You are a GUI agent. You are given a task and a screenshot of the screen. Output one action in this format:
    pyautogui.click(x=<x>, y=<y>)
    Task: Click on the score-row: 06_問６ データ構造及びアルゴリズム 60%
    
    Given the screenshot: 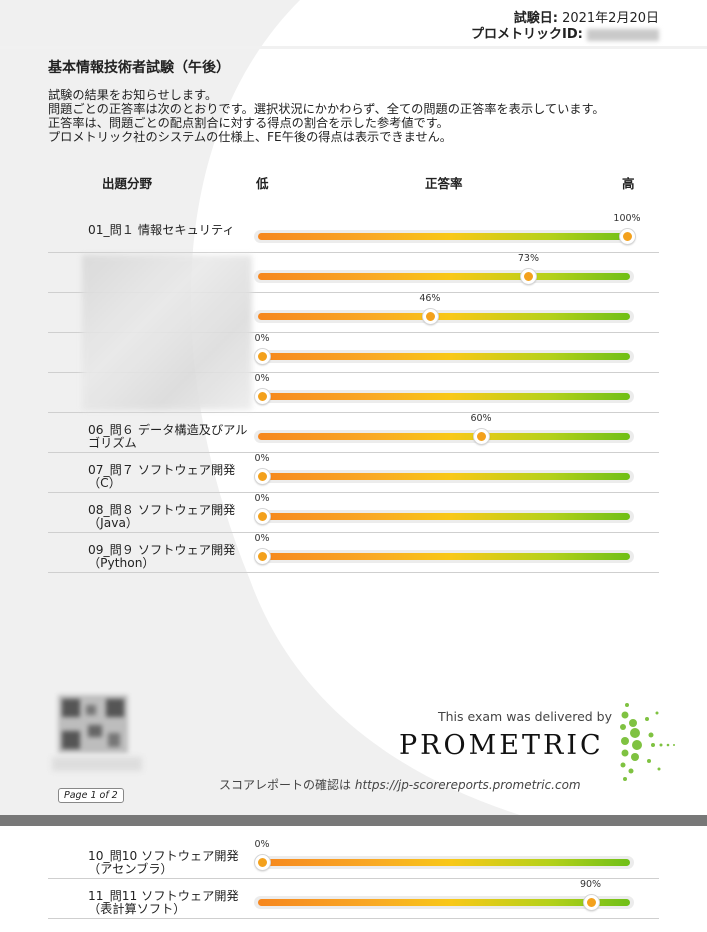 What is the action you would take?
    pyautogui.click(x=353, y=433)
    